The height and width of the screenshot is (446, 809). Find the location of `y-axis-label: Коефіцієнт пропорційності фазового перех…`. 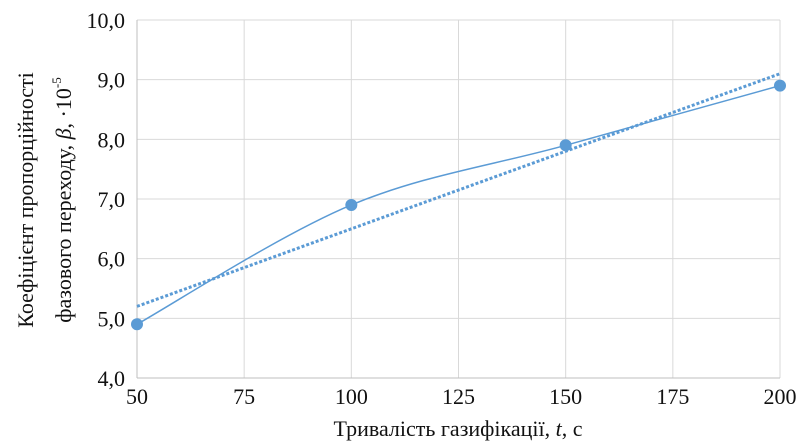

y-axis-label: Коефіцієнт пропорційності фазового перех… is located at coordinates (44, 199).